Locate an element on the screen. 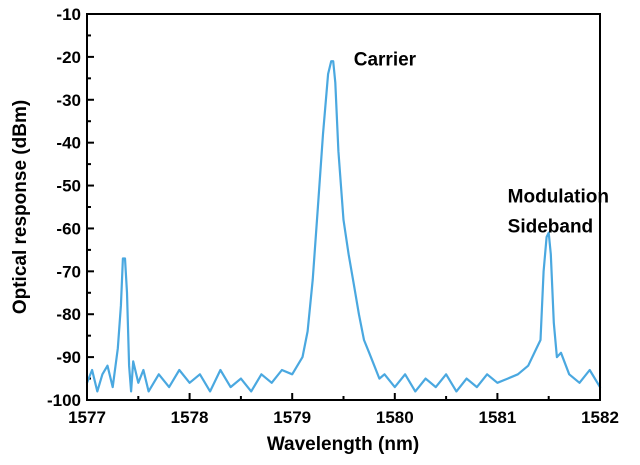 The image size is (640, 465). annotation-0: Carrier is located at coordinates (385, 59).